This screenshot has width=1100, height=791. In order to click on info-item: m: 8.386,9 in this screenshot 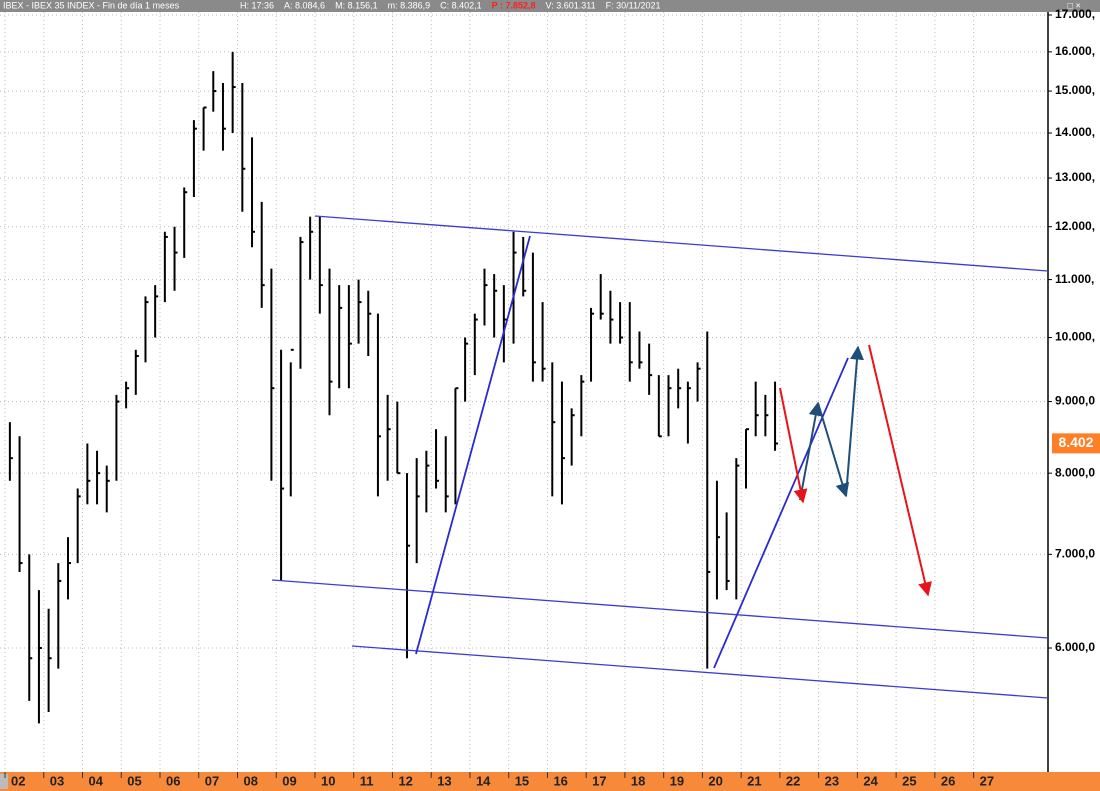, I will do `click(409, 5)`.